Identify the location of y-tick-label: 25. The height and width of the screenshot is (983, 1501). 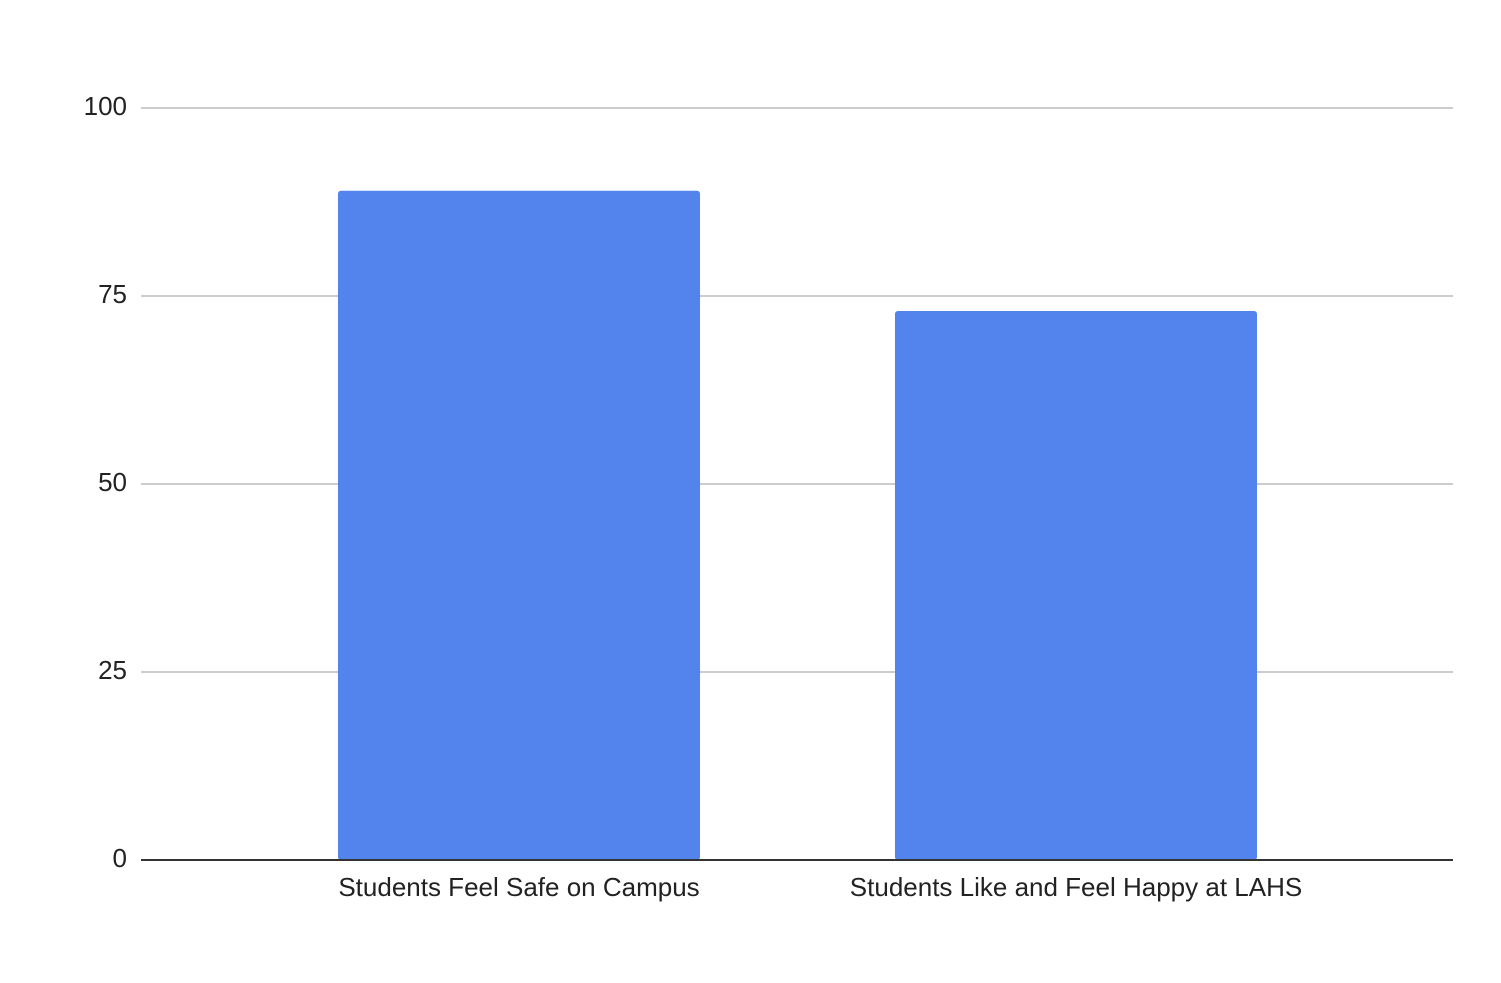
(112, 670).